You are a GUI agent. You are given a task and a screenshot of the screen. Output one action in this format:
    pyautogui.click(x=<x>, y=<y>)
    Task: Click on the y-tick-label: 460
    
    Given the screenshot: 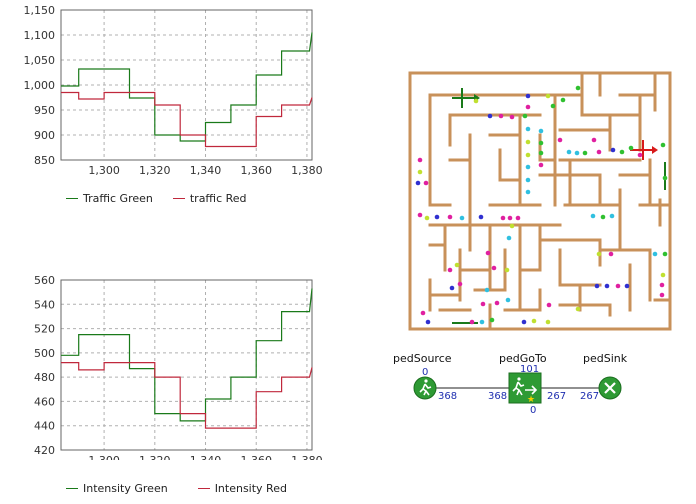 What is the action you would take?
    pyautogui.click(x=44, y=401)
    